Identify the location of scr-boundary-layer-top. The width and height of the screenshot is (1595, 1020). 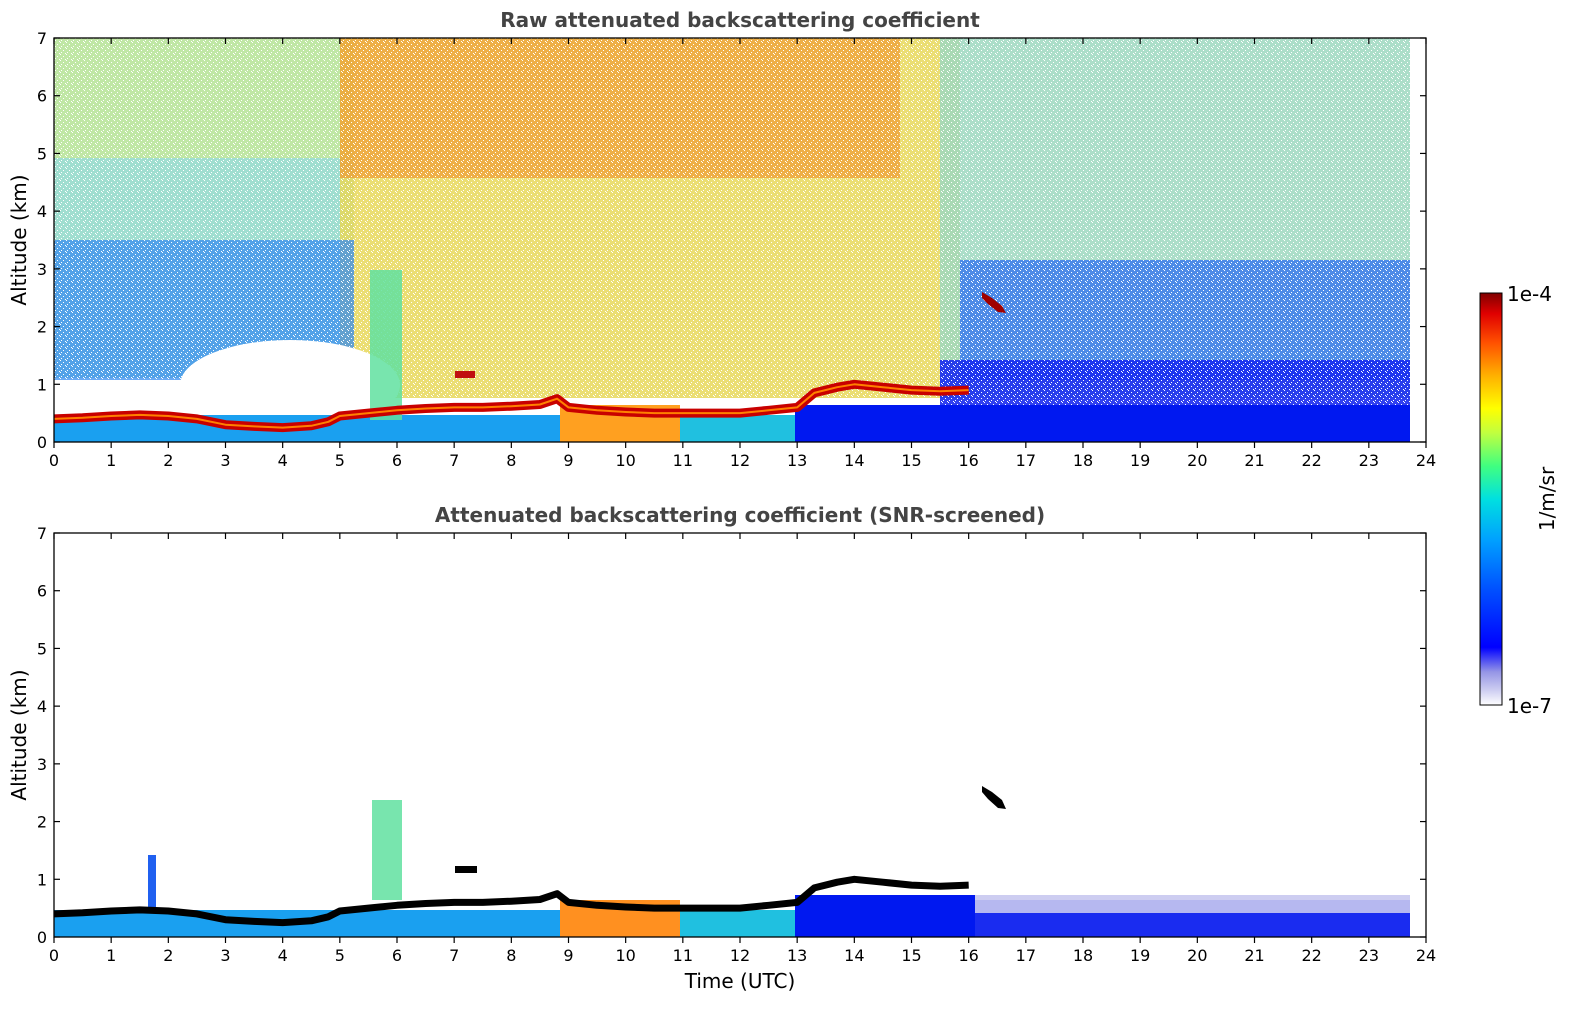
(511, 901).